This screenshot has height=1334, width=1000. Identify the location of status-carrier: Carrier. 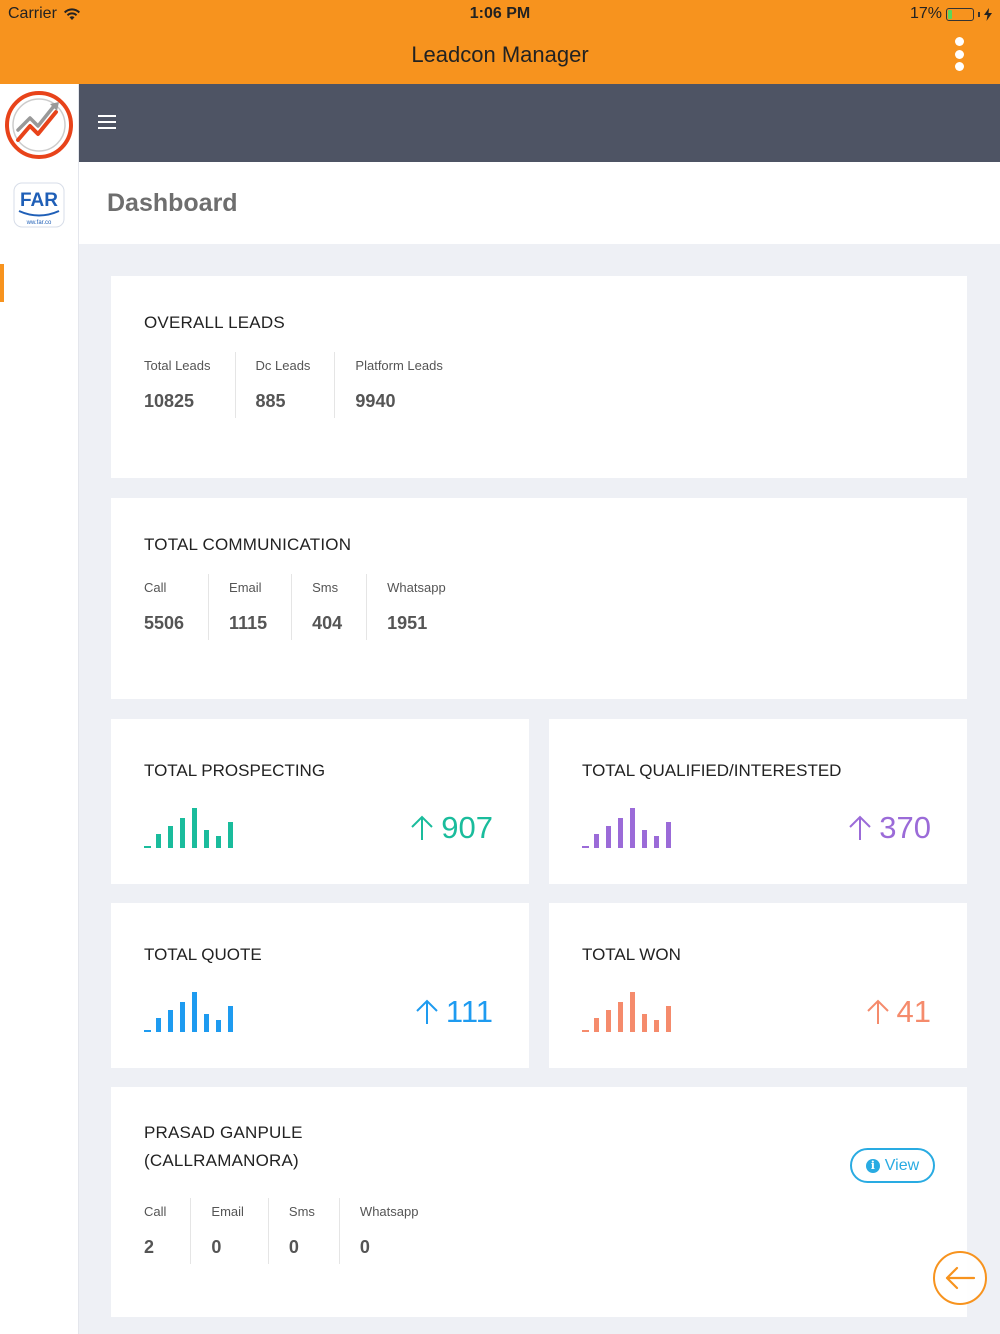
(44, 14).